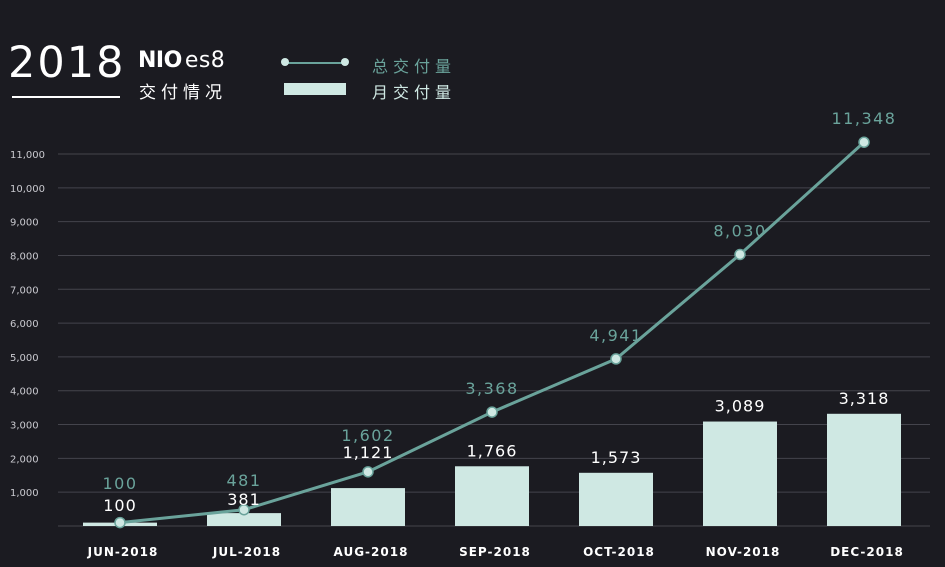 The image size is (945, 567). Describe the element at coordinates (160, 60) in the screenshot. I see `brand-nio: NIO` at that location.